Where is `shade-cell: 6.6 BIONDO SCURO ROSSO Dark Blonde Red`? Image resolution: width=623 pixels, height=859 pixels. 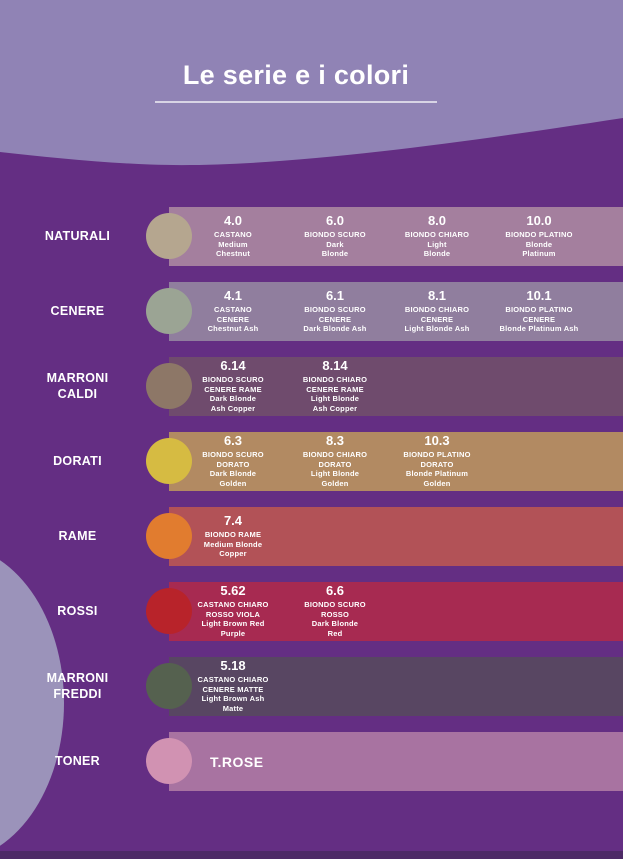
shade-cell: 6.6 BIONDO SCURO ROSSO Dark Blonde Red is located at coordinates (335, 611).